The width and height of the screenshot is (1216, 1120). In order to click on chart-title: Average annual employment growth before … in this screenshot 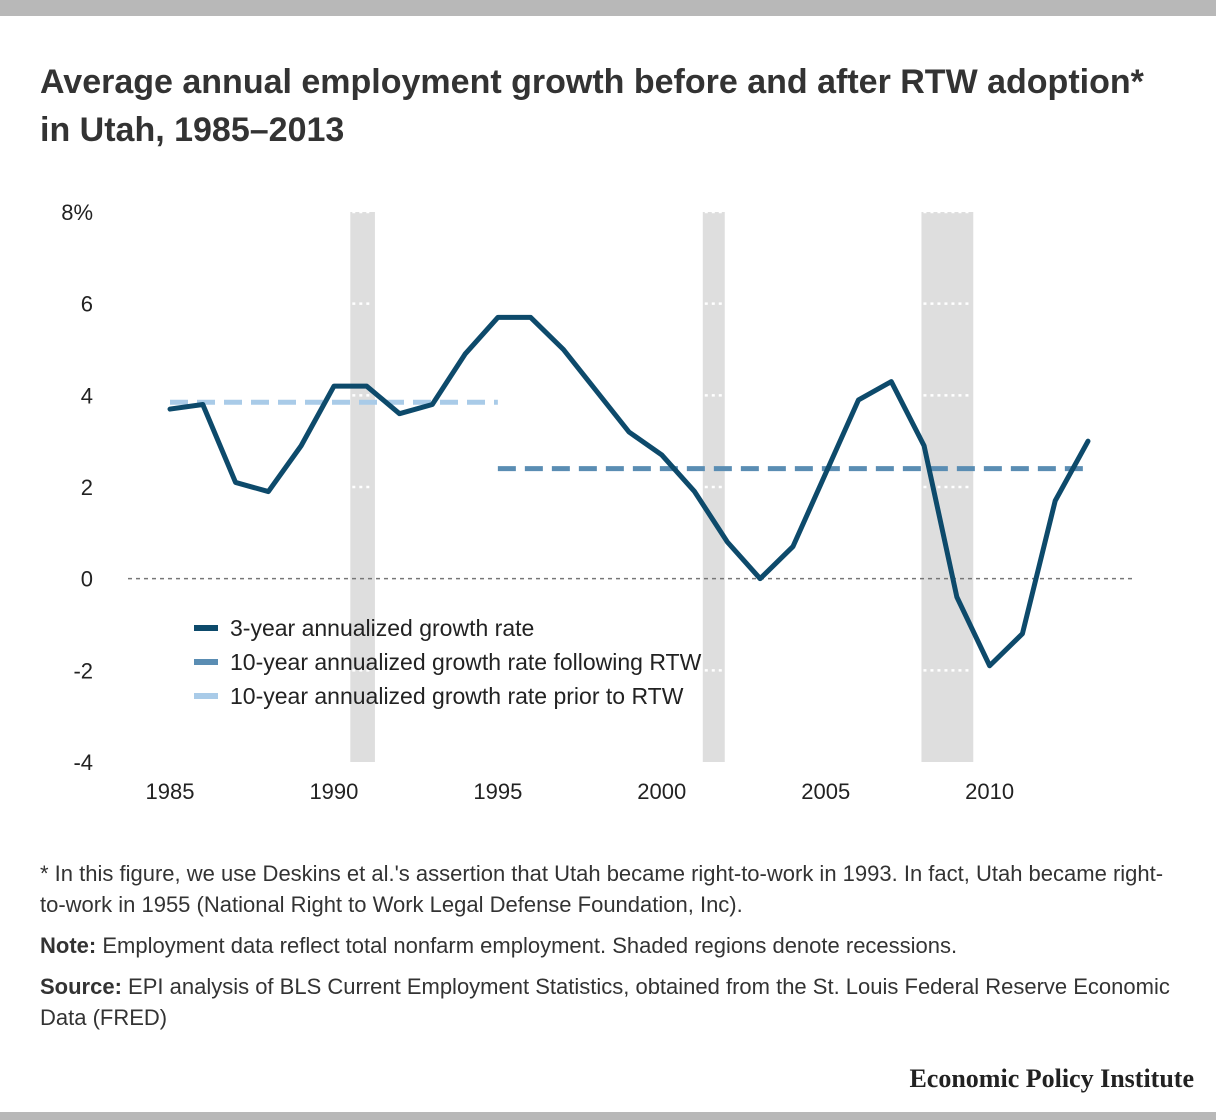, I will do `click(592, 106)`.